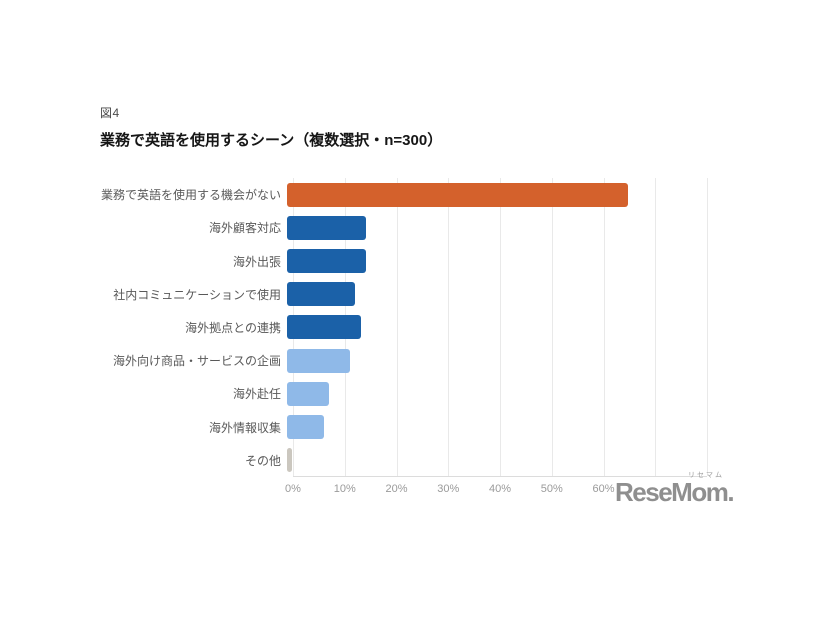 This screenshot has width=826, height=620. What do you see at coordinates (244, 228) in the screenshot?
I see `category-label: 海外顧客対応` at bounding box center [244, 228].